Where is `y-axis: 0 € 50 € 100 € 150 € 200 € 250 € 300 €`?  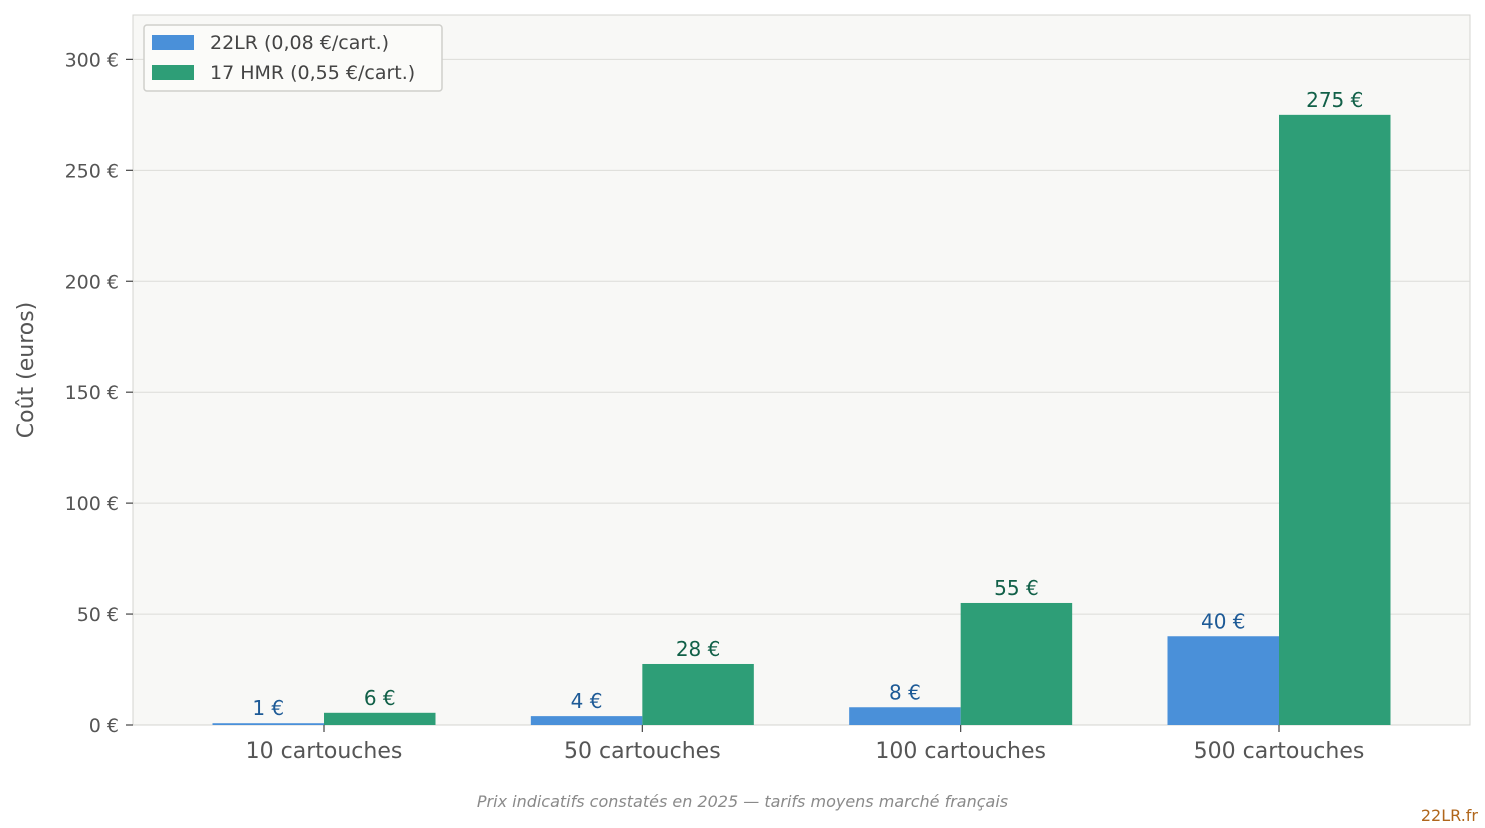
y-axis: 0 € 50 € 100 € 150 € 200 € 250 € 300 € is located at coordinates (99, 393).